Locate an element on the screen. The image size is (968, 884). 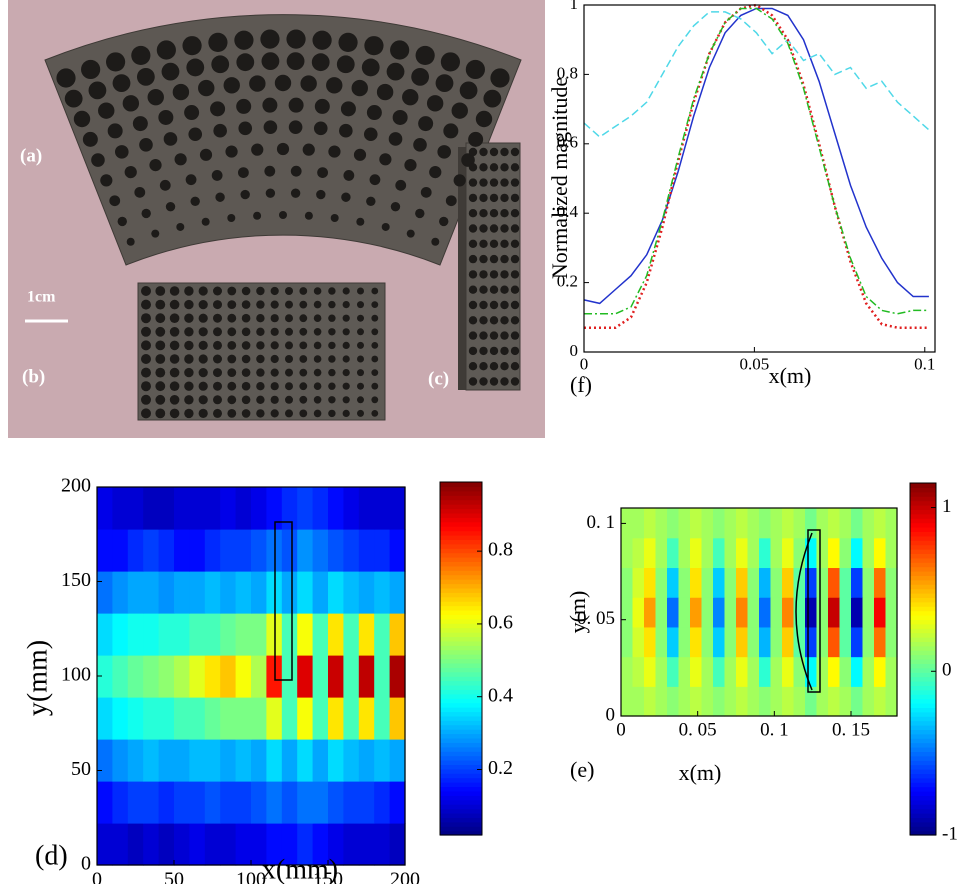
axes-frame is located at coordinates (759, 178).